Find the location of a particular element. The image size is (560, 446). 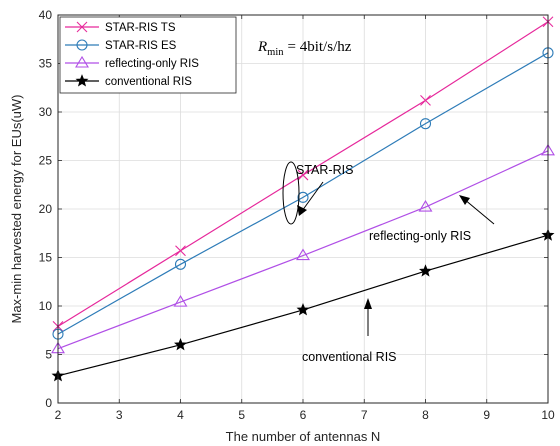

rmin-subscript: min is located at coordinates (275, 52).